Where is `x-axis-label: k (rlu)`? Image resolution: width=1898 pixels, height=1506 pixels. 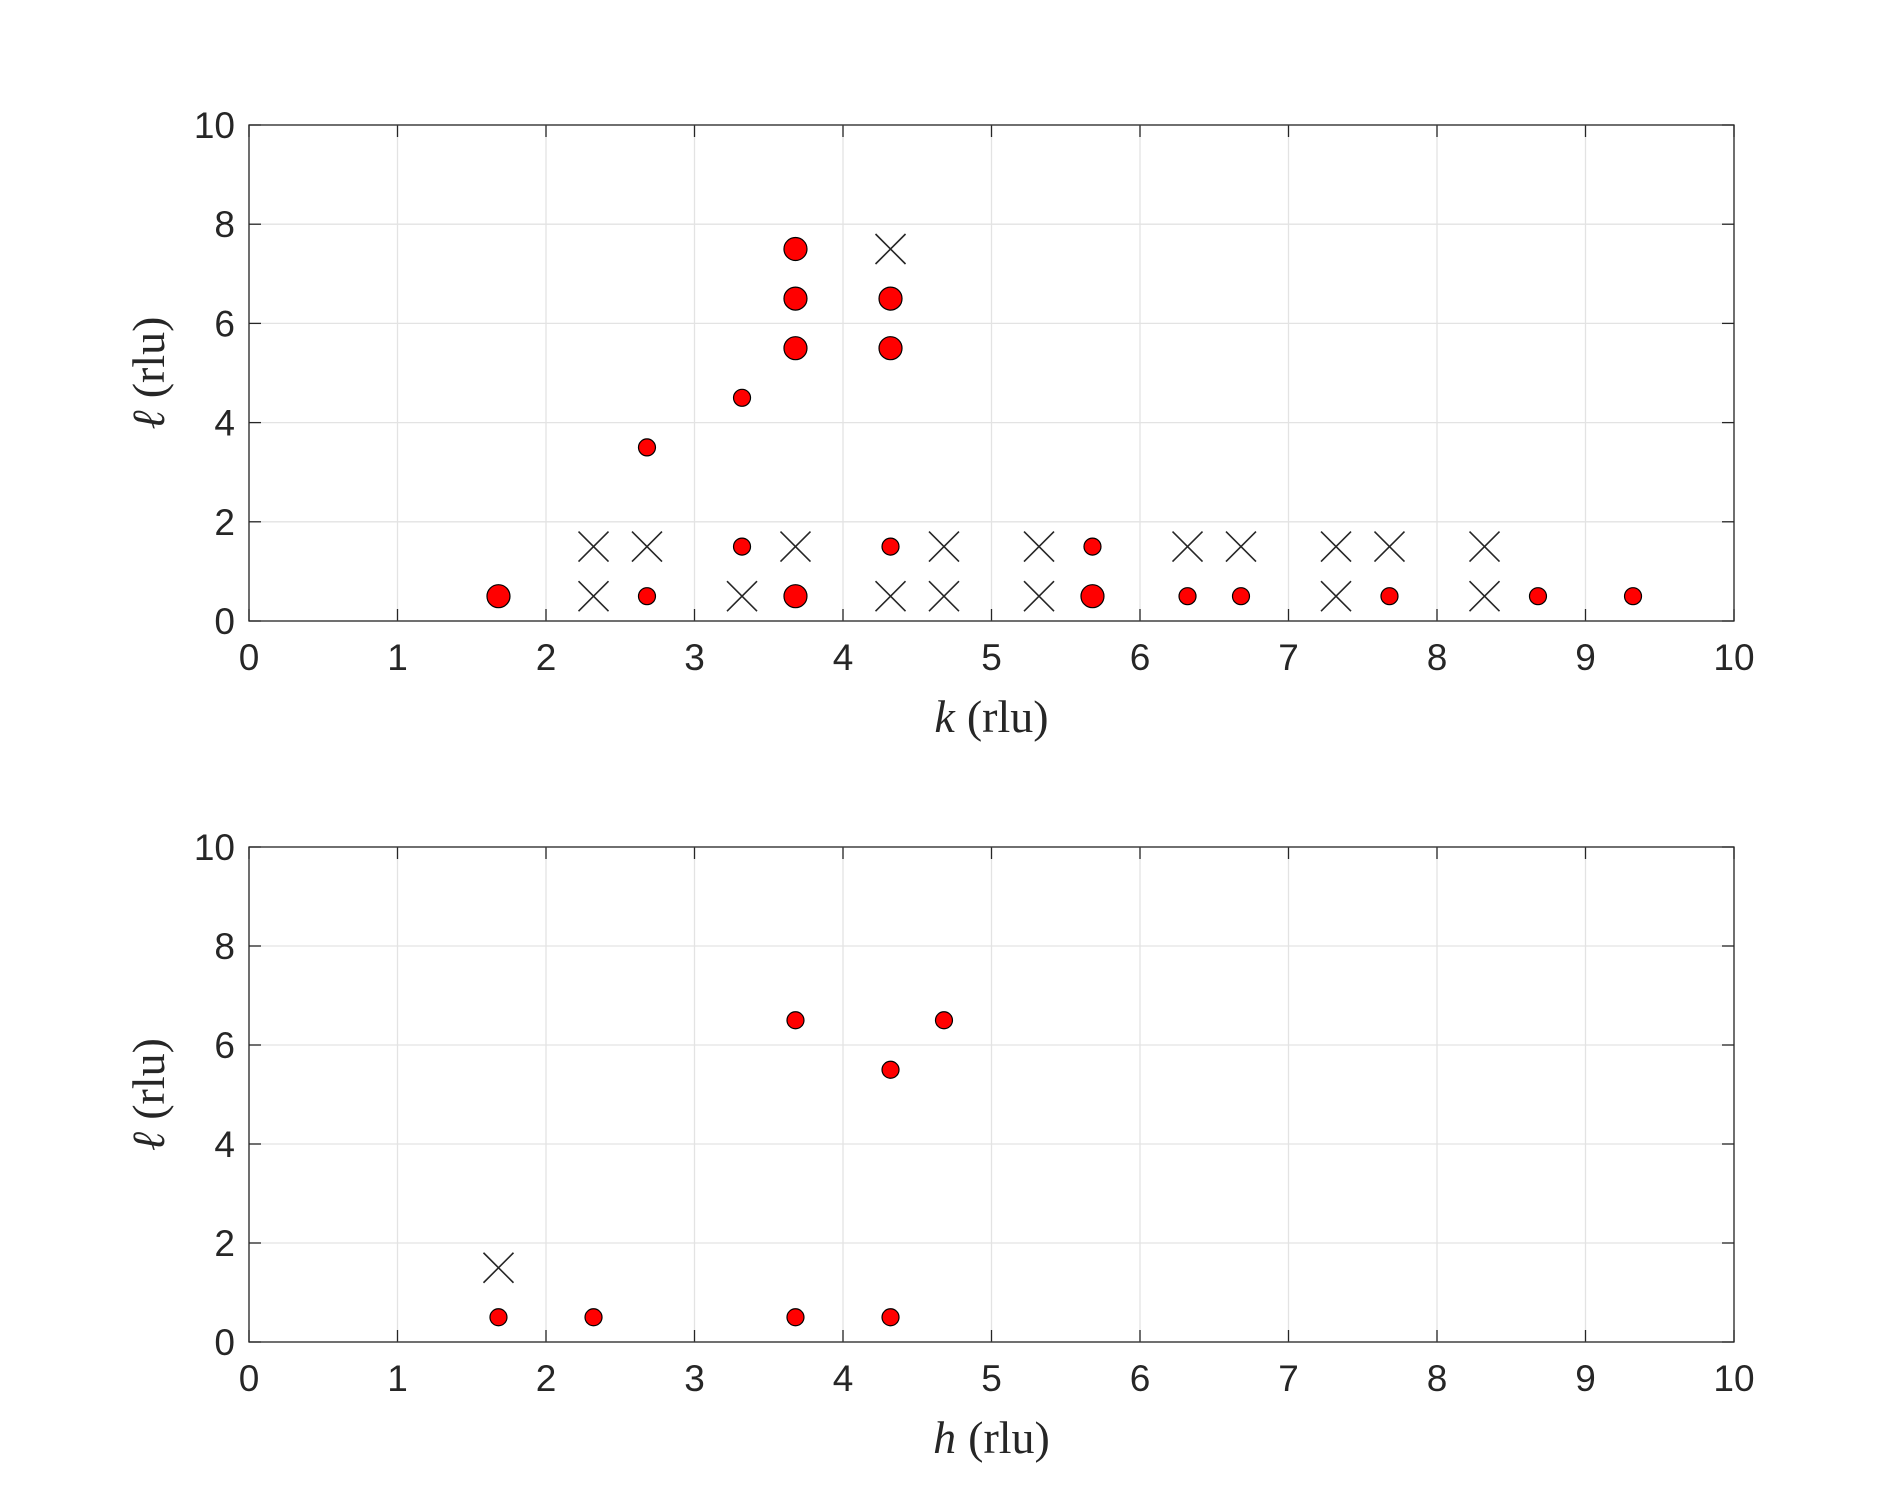
x-axis-label: k (rlu) is located at coordinates (991, 716).